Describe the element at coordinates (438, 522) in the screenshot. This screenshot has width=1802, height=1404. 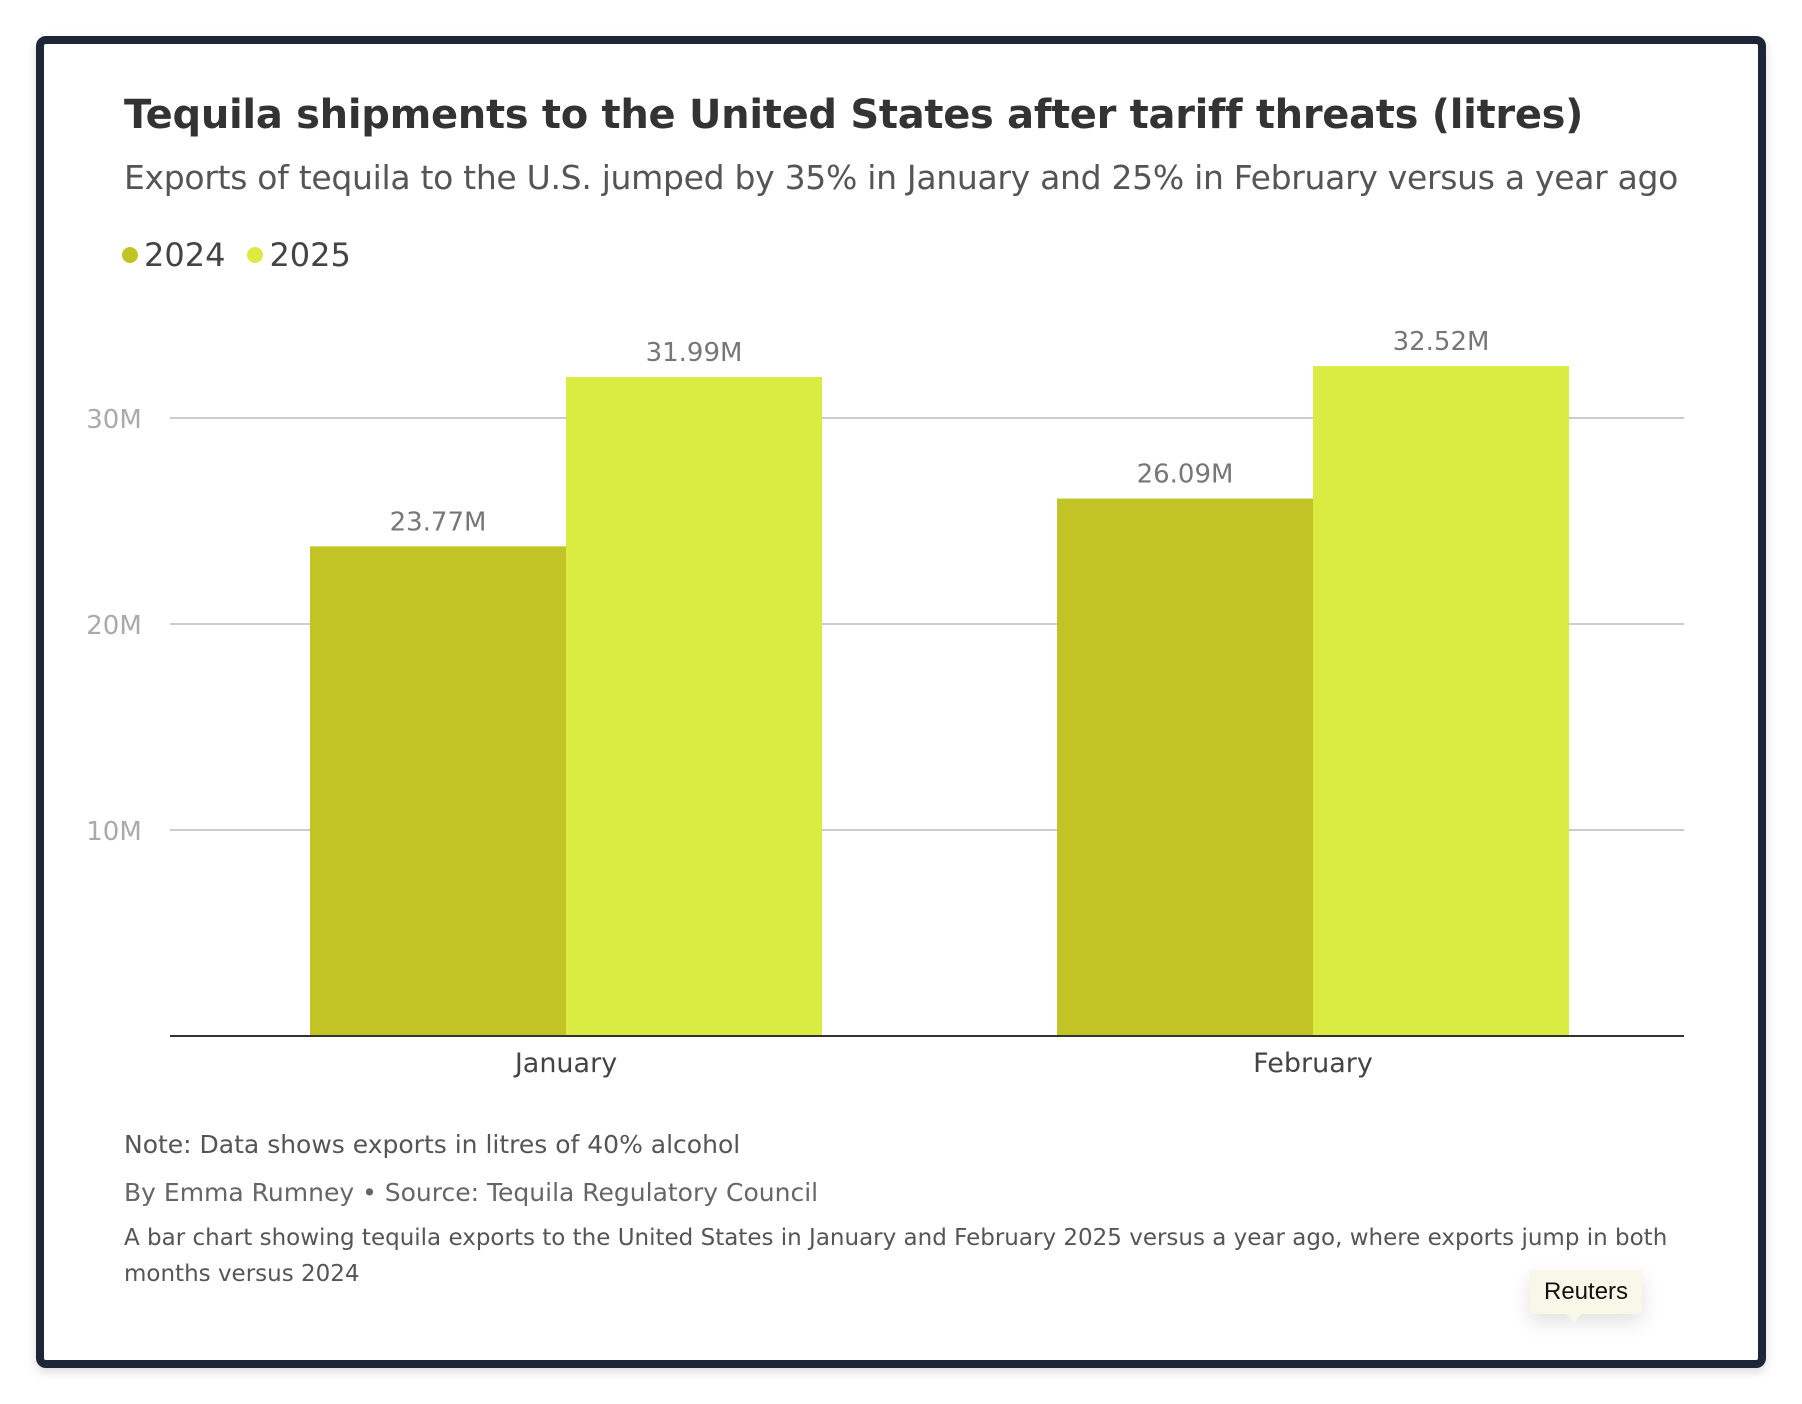
I see `data-label: 23.77M` at that location.